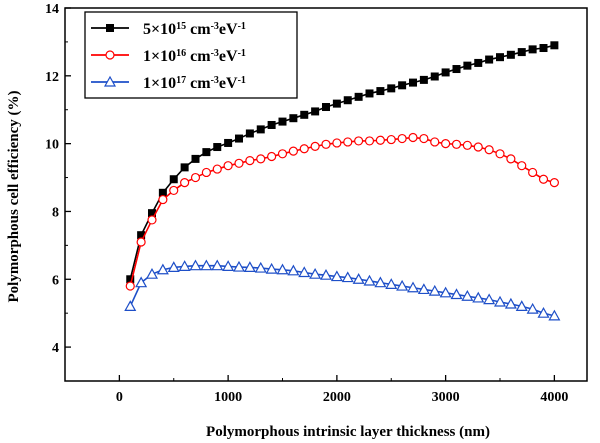 This screenshot has width=600, height=443. Describe the element at coordinates (55, 348) in the screenshot. I see `y-tick-label: 4` at that location.